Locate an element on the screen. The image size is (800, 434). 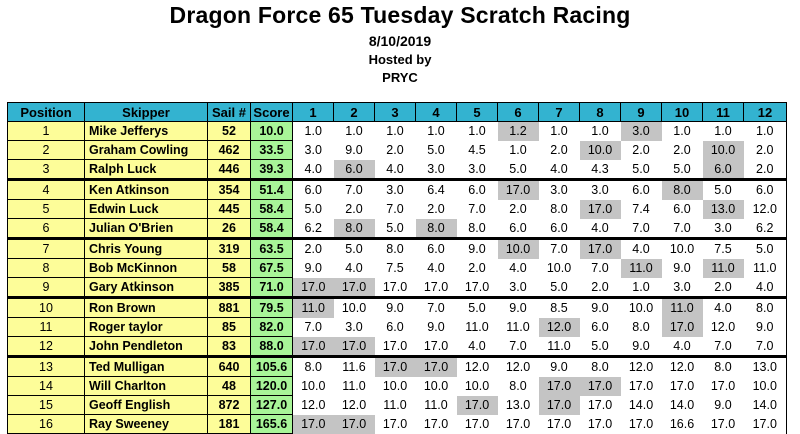
position-cell: 9 is located at coordinates (46, 287).